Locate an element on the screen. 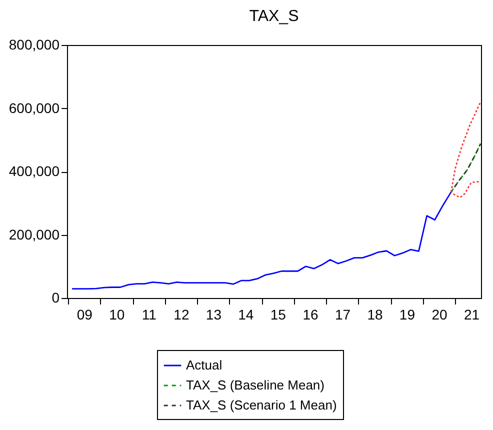 The width and height of the screenshot is (493, 430). y-tick-label: 600,000 is located at coordinates (34, 108).